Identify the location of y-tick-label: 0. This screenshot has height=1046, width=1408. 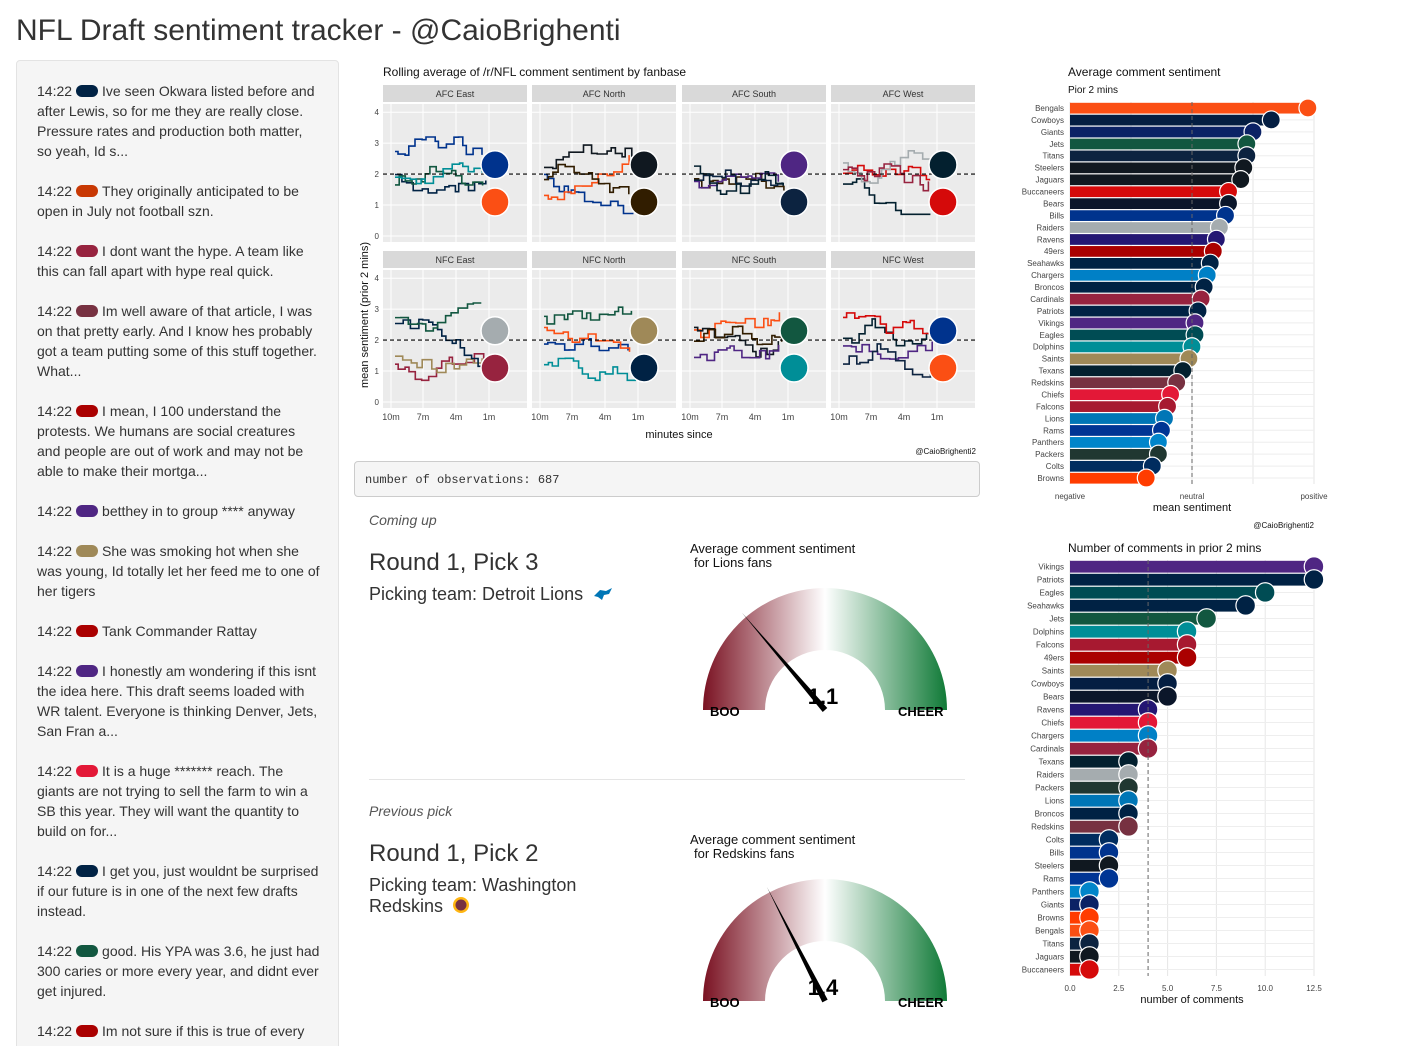
(377, 402).